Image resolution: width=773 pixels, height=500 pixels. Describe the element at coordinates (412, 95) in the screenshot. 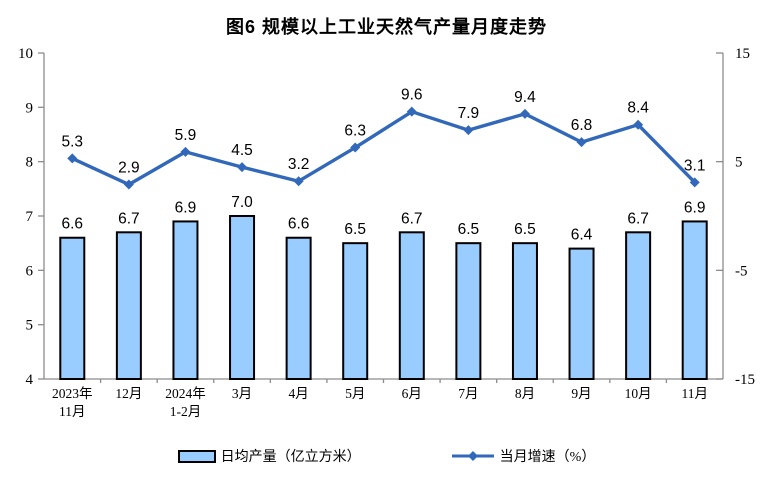

I see `line-value-label: 9.6` at that location.